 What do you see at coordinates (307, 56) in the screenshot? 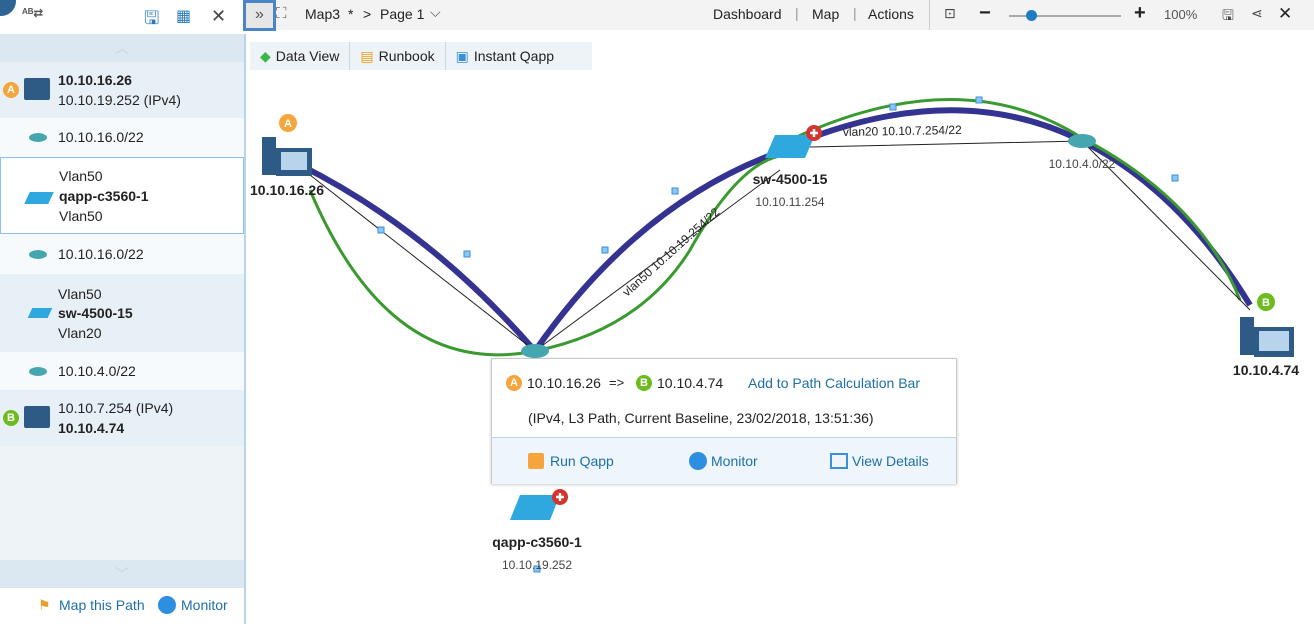
I see `tab-label: Data View` at bounding box center [307, 56].